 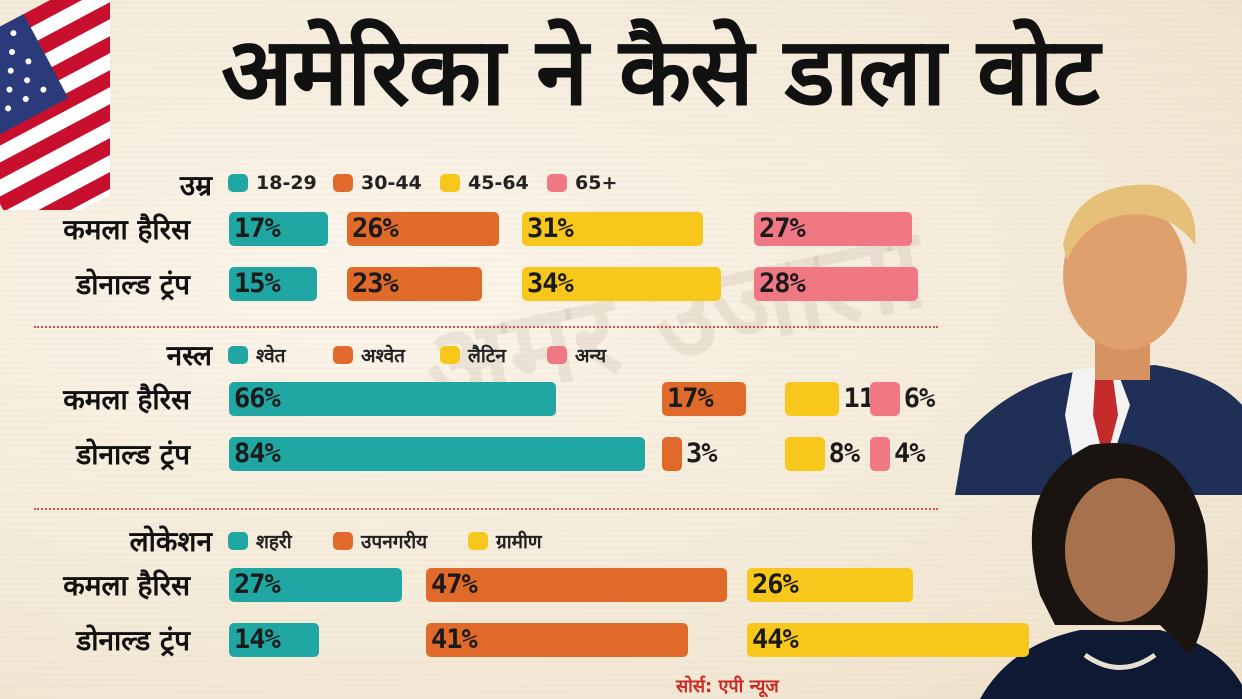 I want to click on legend-label: लैटिन, so click(x=487, y=356).